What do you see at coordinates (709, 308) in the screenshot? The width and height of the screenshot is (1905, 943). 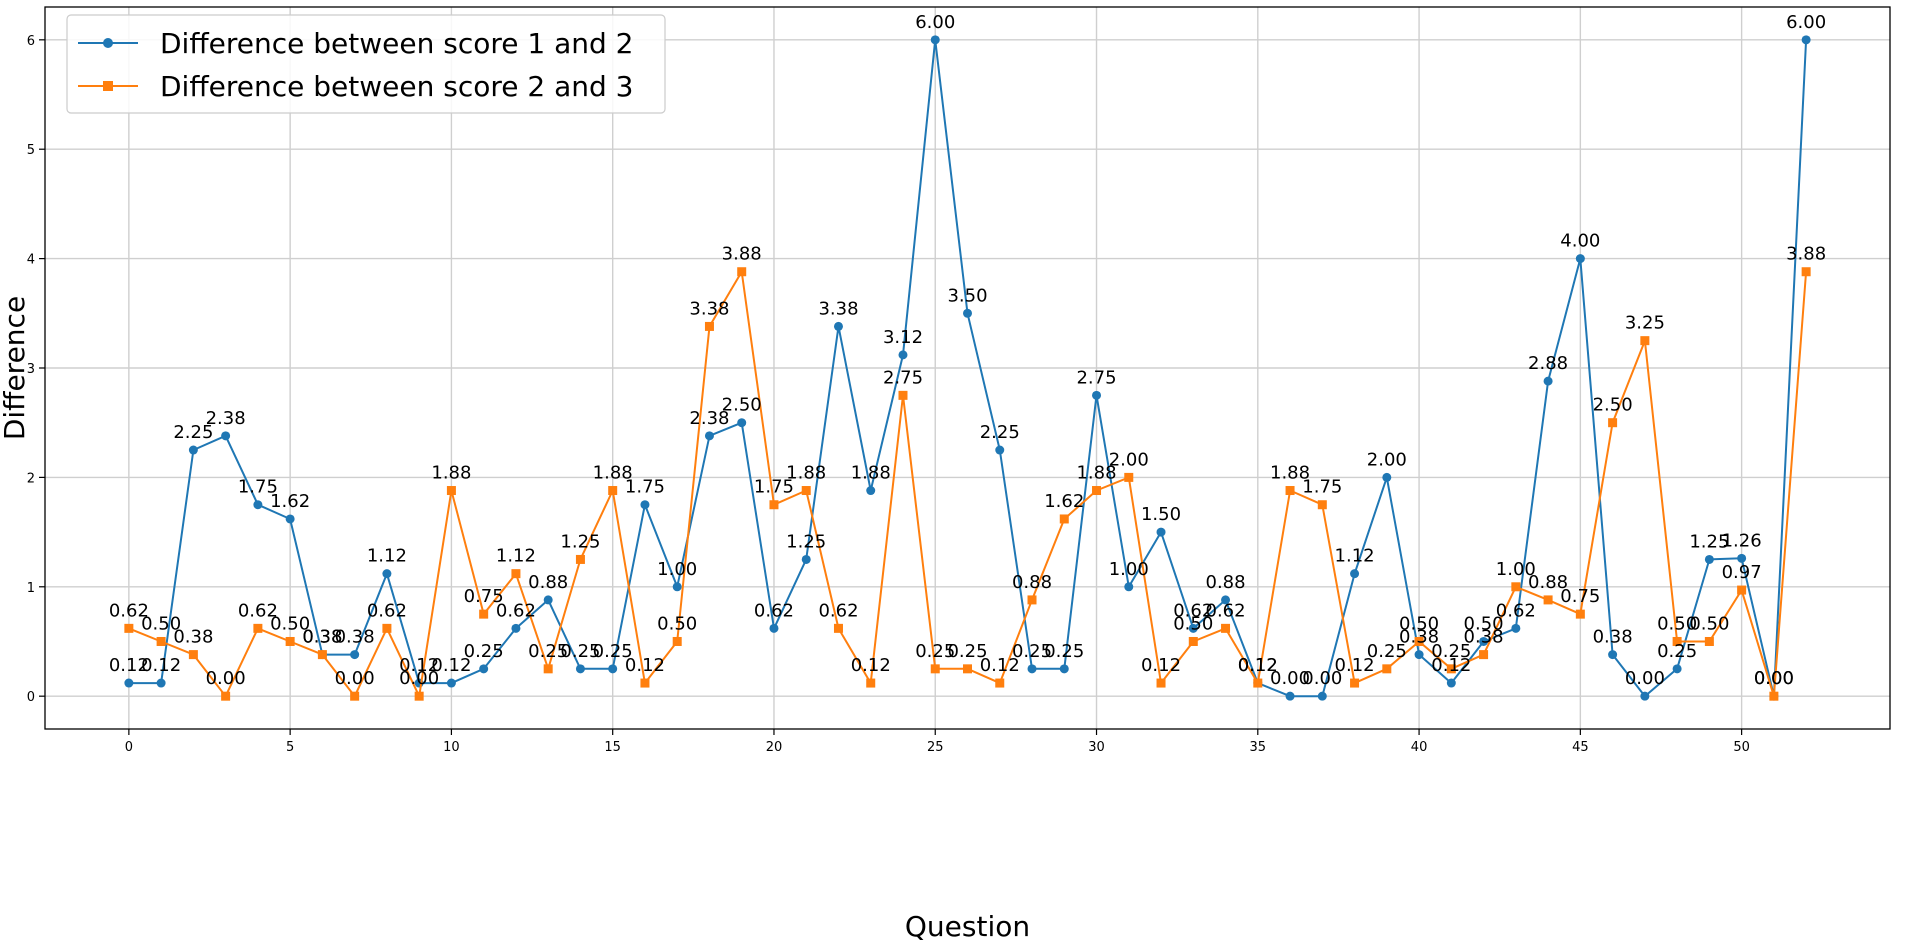 I see `data-label-series-2: 3.38` at bounding box center [709, 308].